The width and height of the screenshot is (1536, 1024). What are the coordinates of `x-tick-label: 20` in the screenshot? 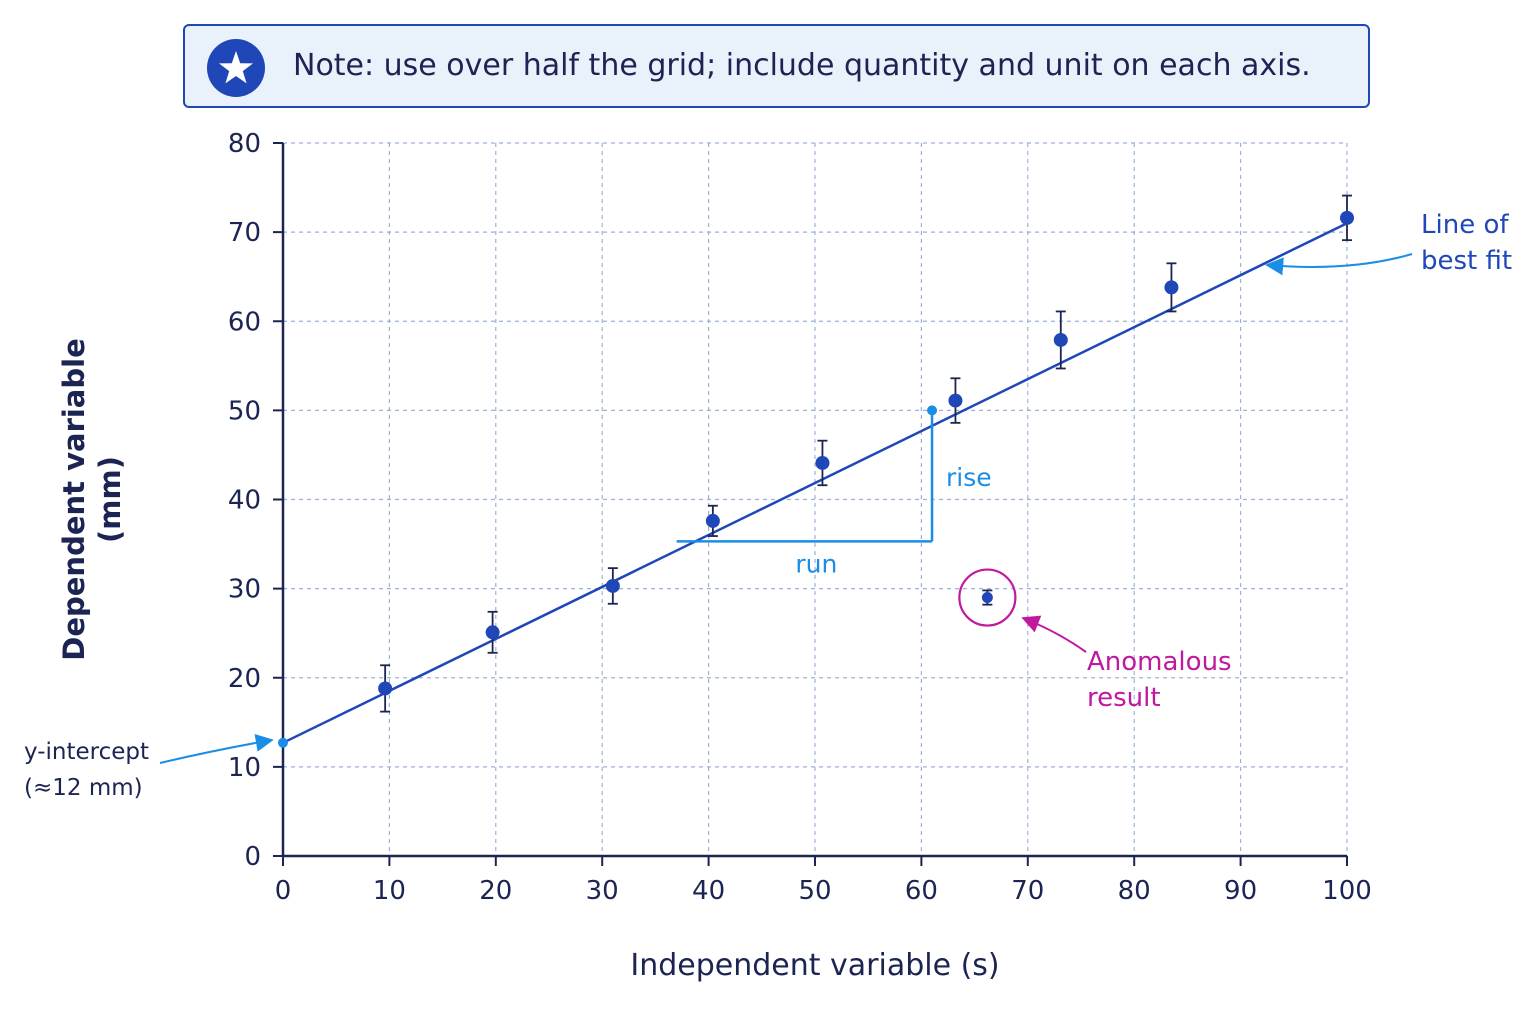 It's located at (495, 891).